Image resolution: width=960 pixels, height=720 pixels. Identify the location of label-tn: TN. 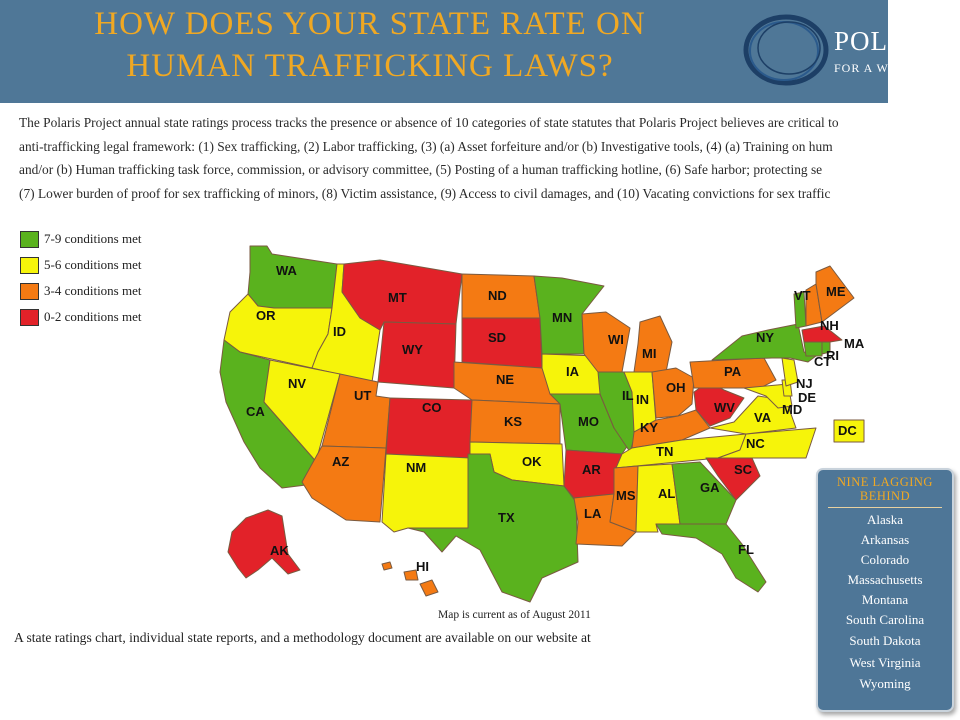
(664, 451).